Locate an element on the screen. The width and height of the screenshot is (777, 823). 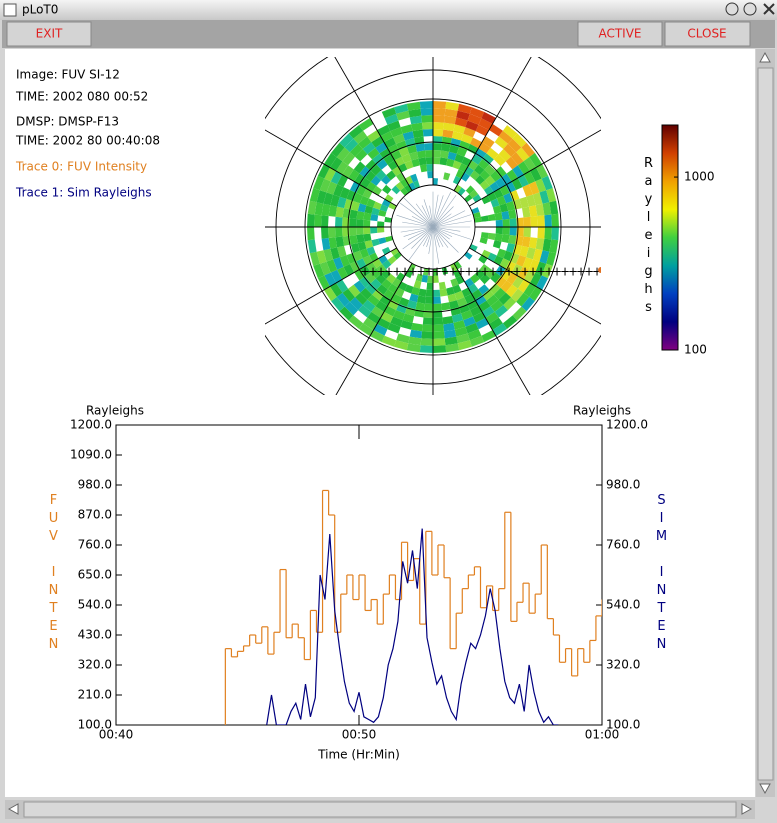
legend-entry: Trace 1: Sim Rayleighs is located at coordinates (83, 193).